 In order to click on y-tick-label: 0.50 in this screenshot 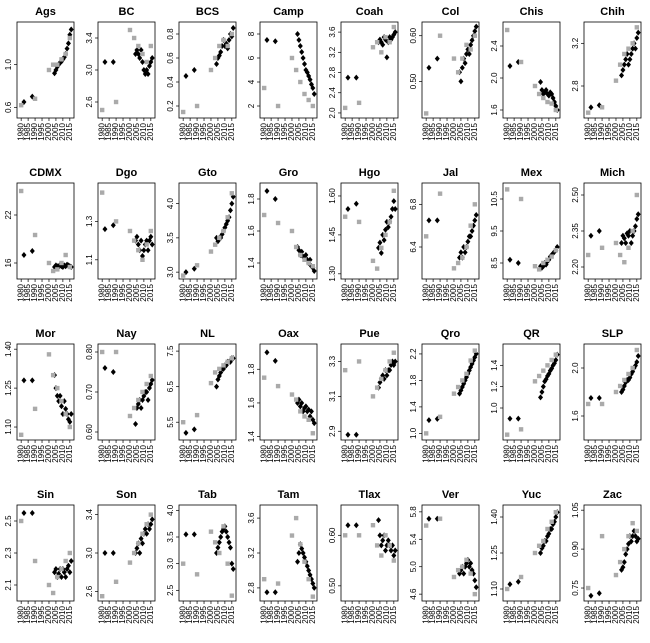, I will do `click(332, 586)`.